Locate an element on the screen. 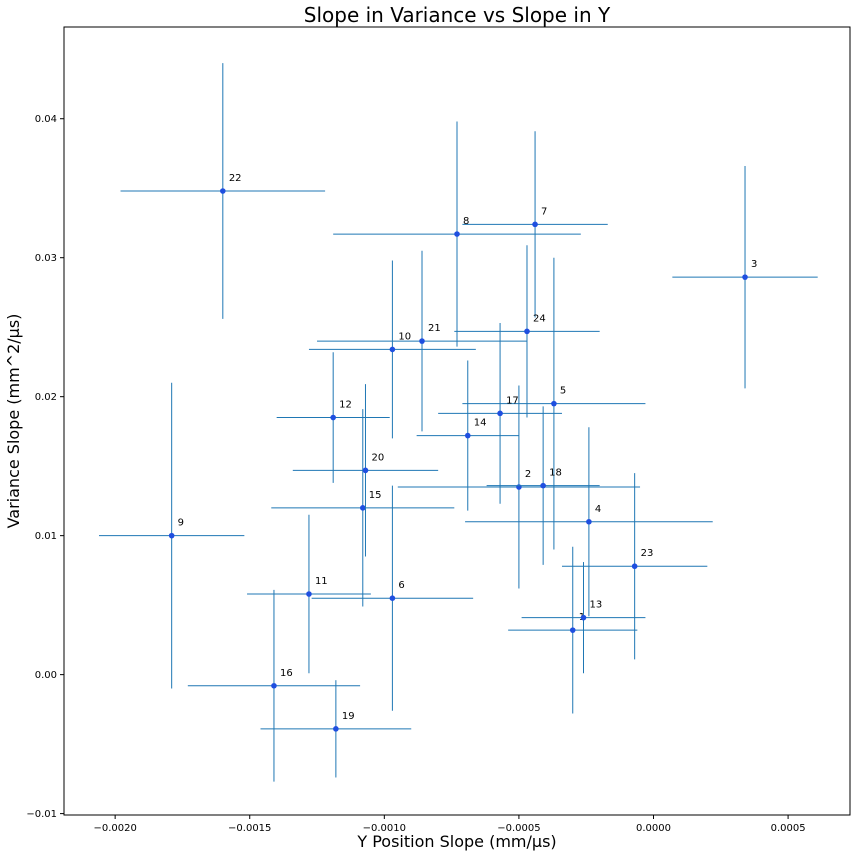 The width and height of the screenshot is (856, 856). y-tick-label: 0.01 is located at coordinates (46, 536).